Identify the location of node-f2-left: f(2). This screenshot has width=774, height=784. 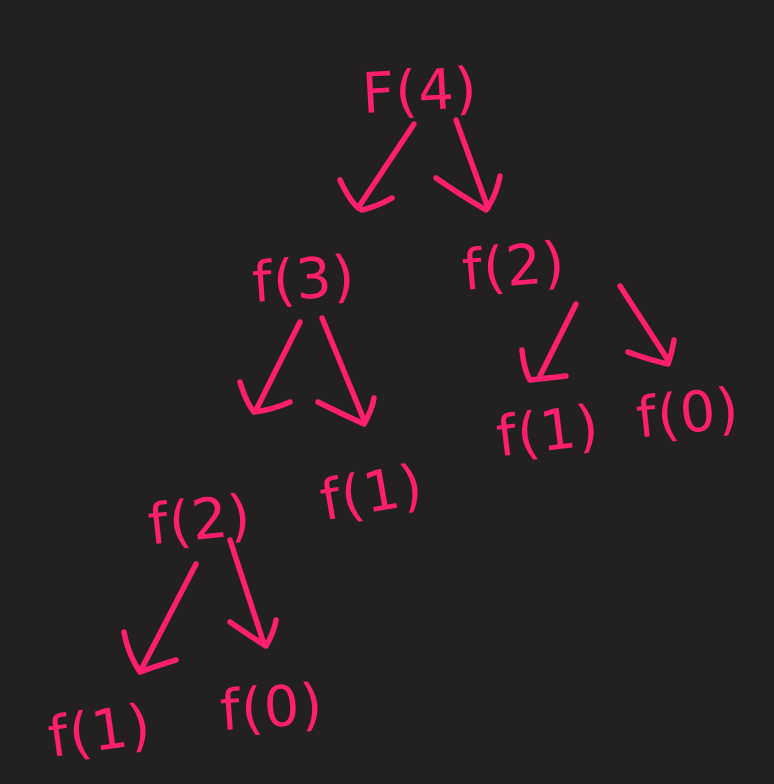
(199, 520).